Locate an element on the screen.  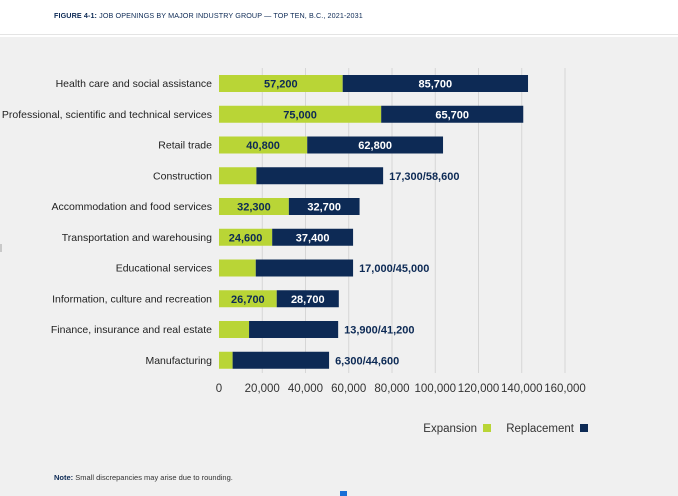
legend-label-replacement: Replacement is located at coordinates (540, 429).